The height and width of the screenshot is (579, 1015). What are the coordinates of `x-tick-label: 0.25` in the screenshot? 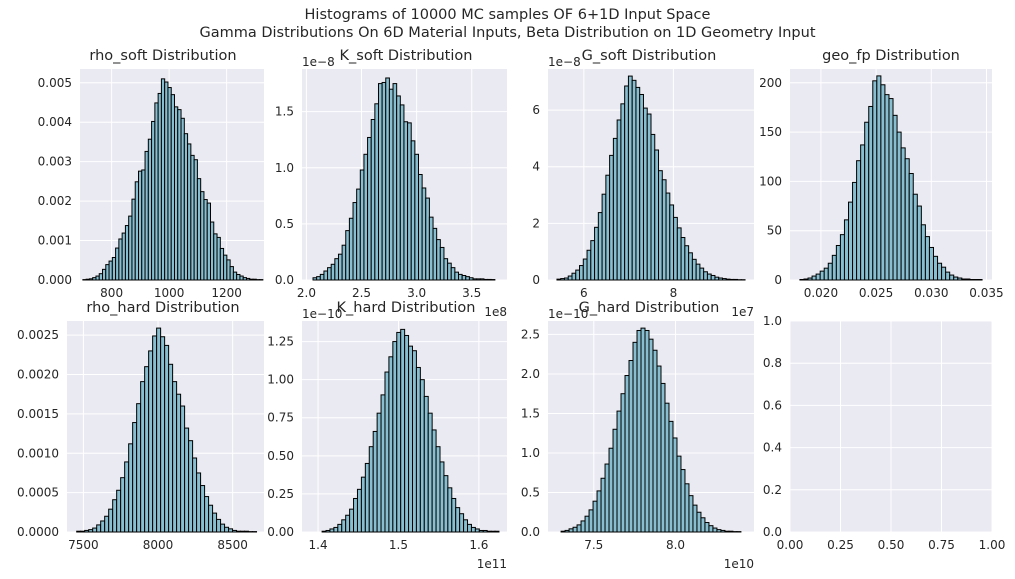 It's located at (840, 545).